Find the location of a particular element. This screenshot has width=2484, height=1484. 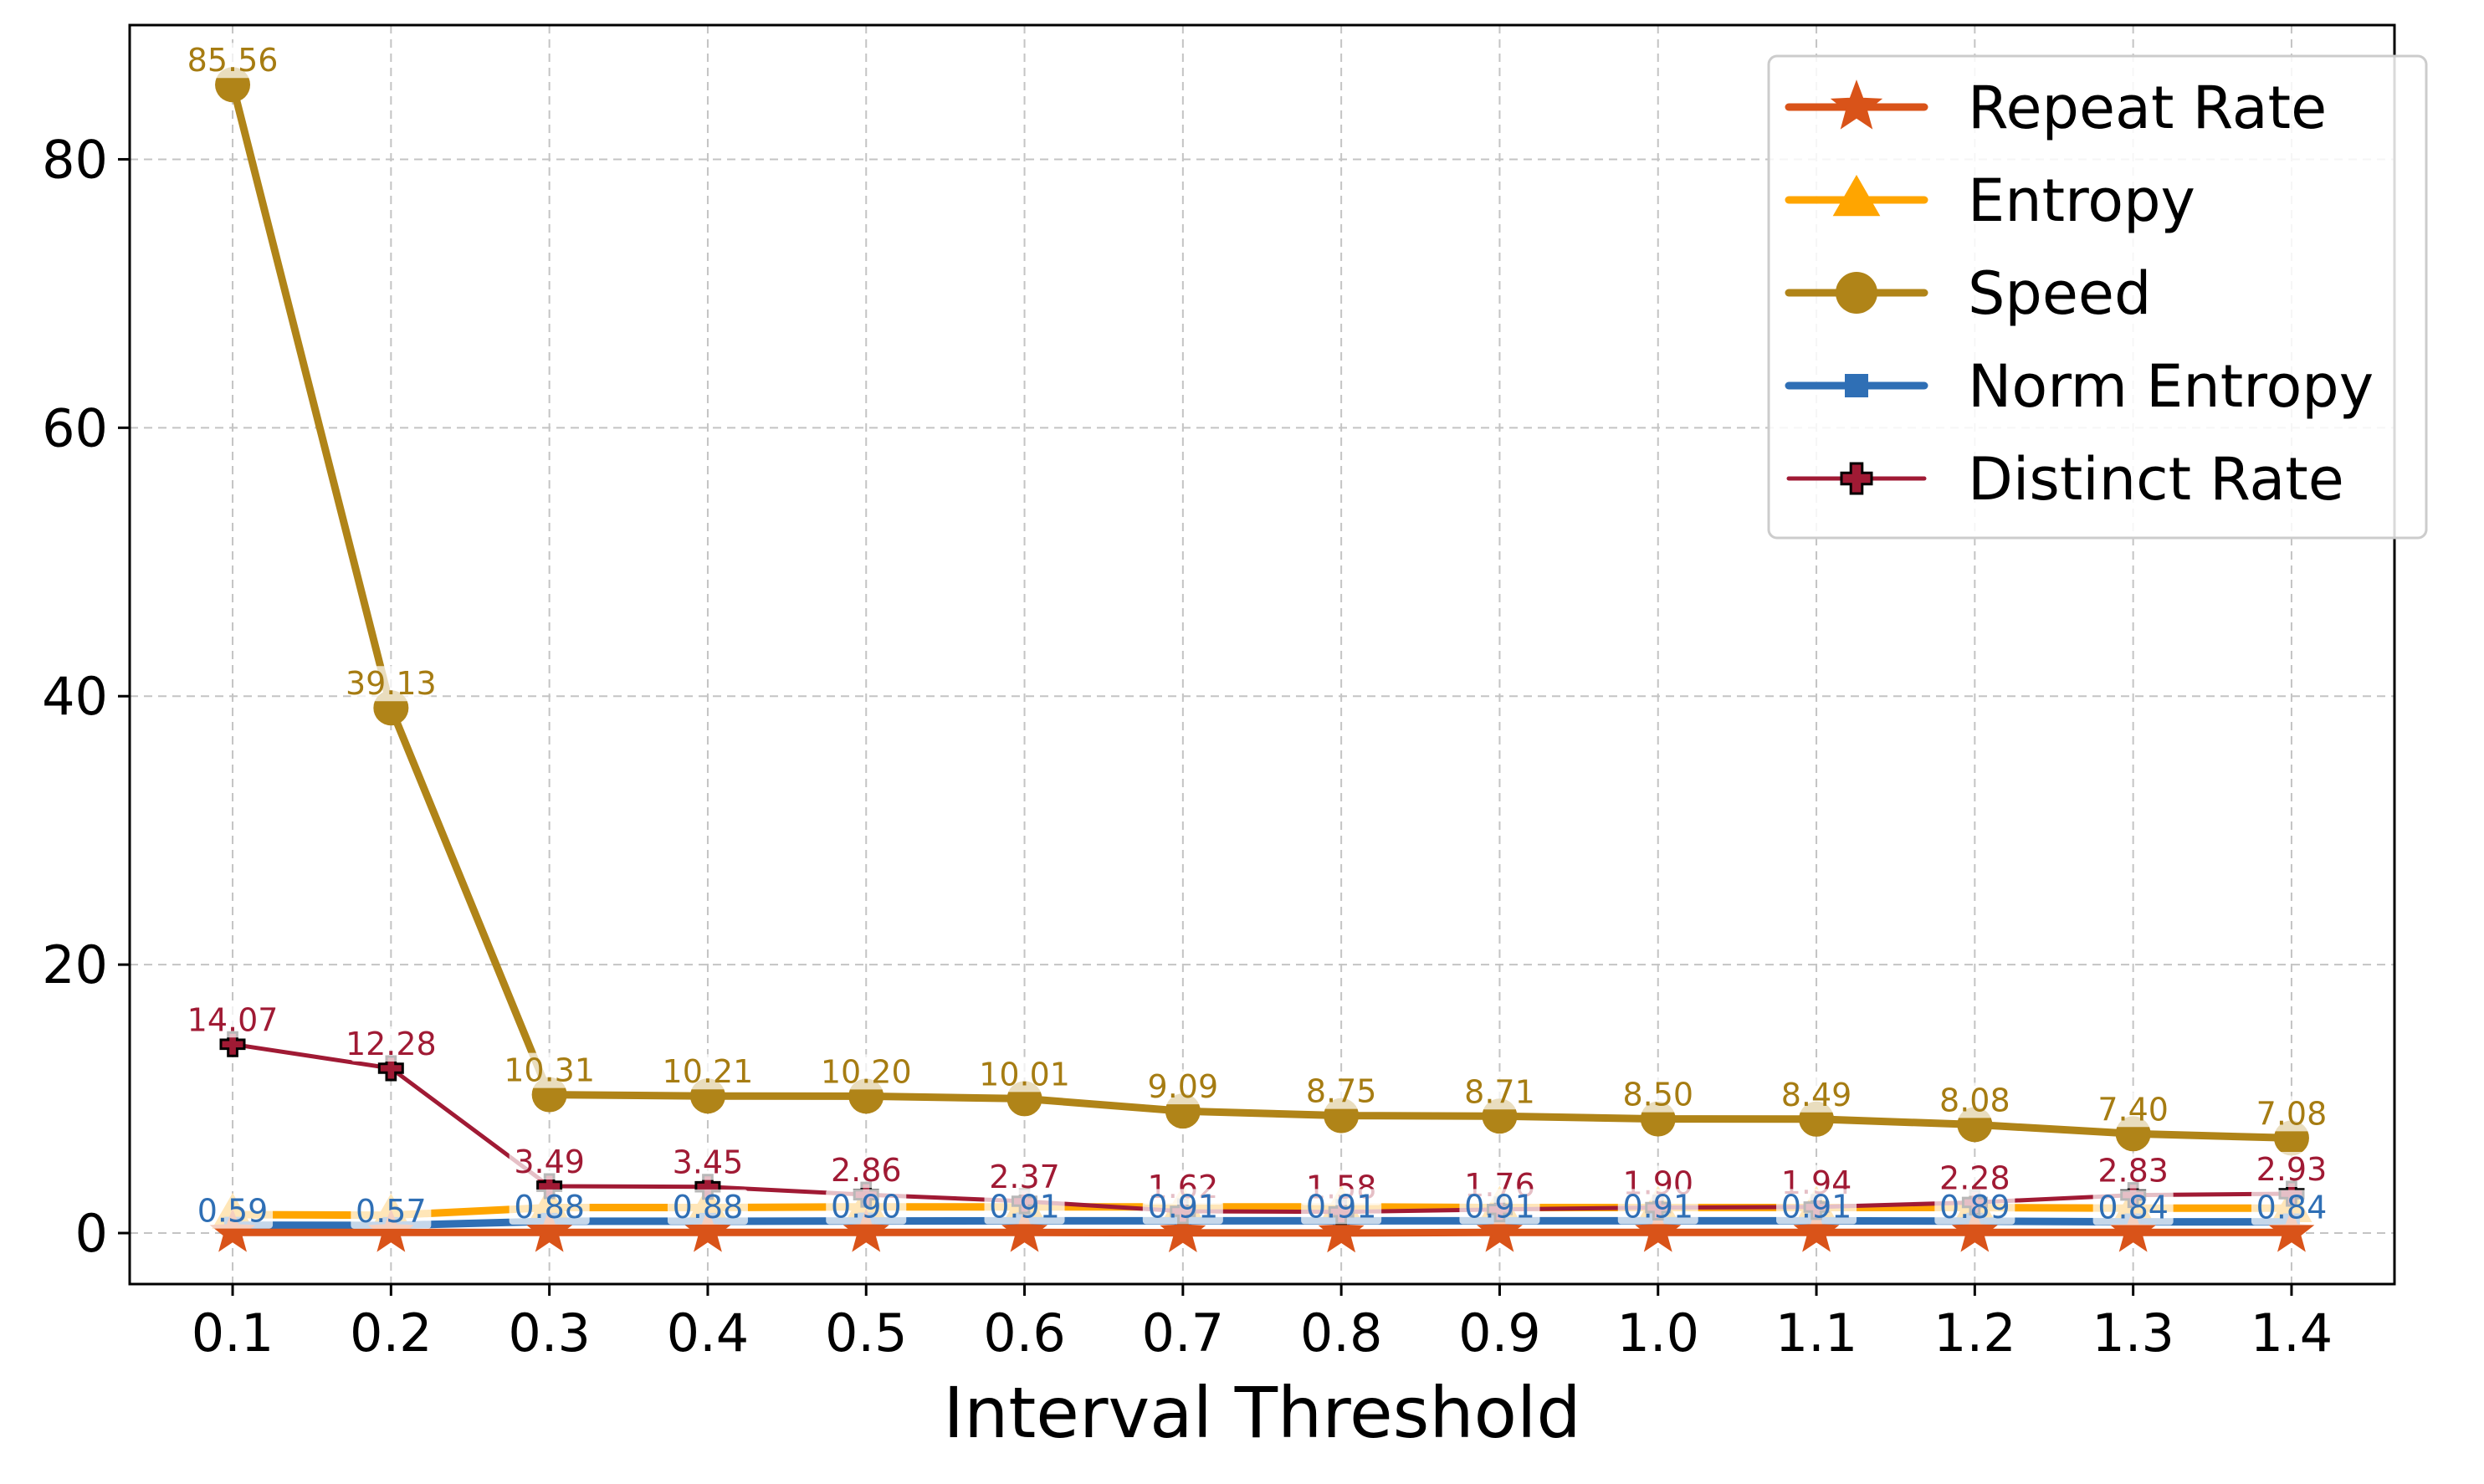

norm-entropy-data-label: 0.57 is located at coordinates (391, 1211).